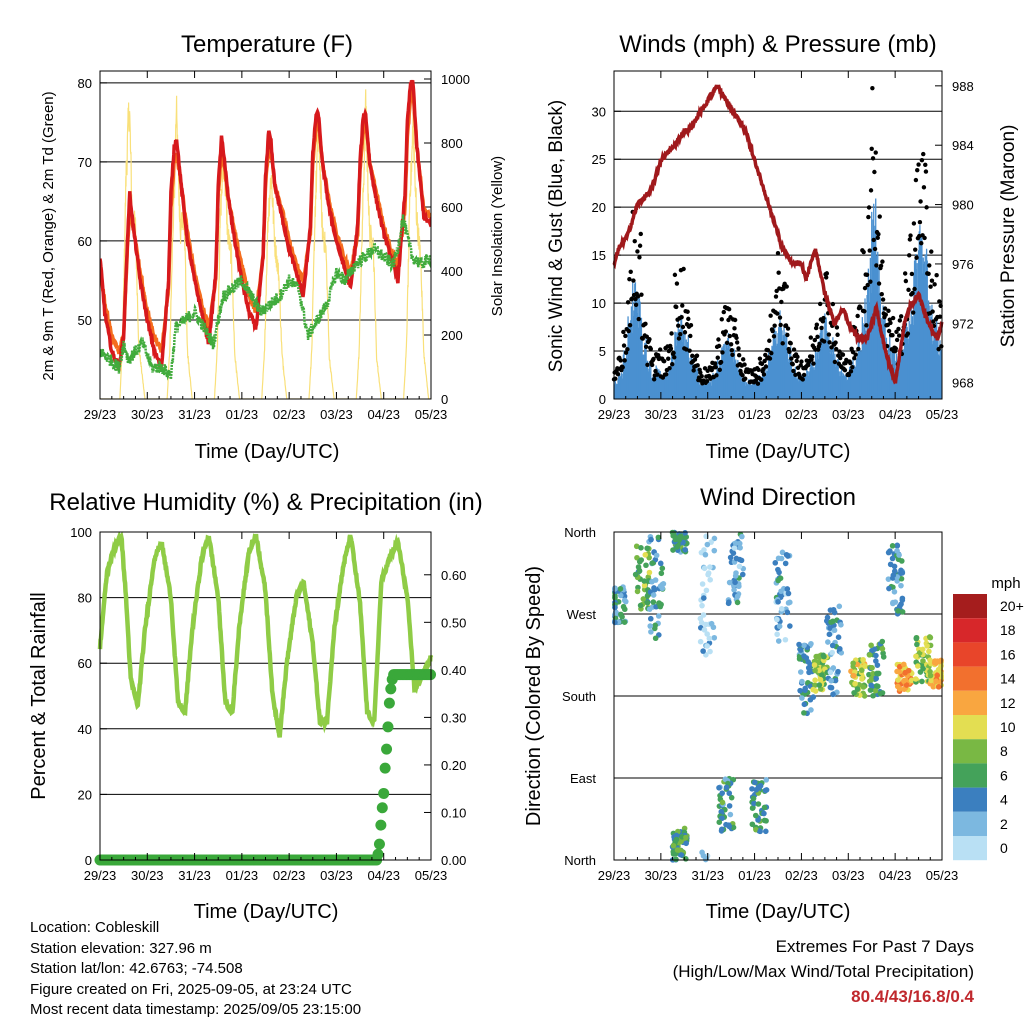  I want to click on direction-xtick-label: 03/23, so click(848, 875).